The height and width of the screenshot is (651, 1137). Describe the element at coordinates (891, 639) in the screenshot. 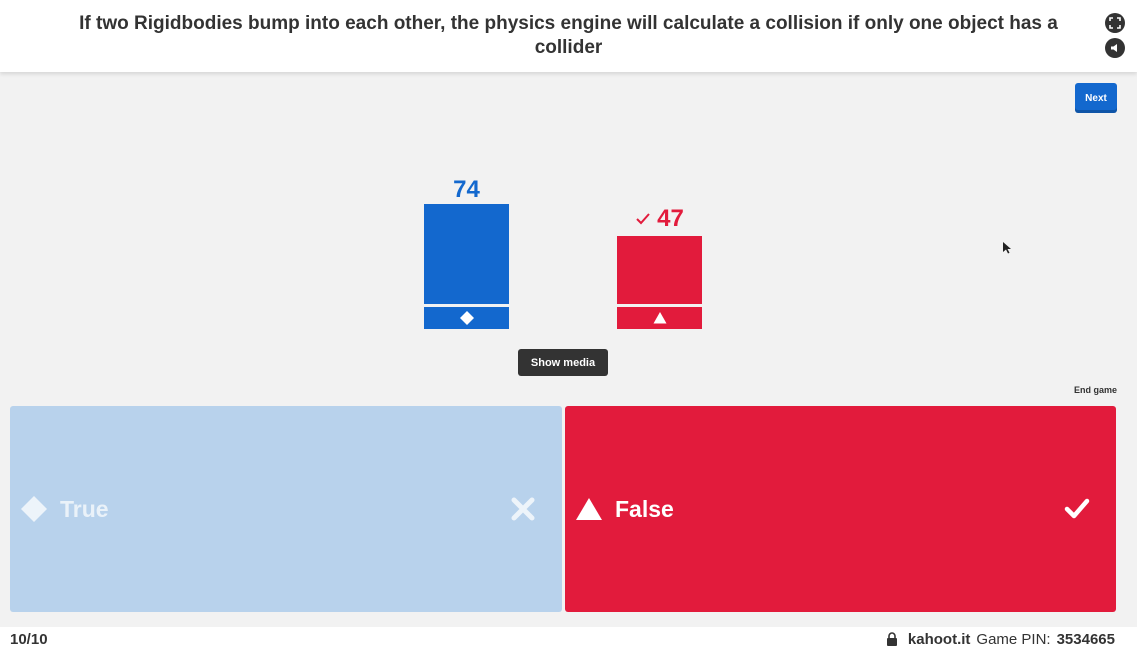

I see `lock-icon` at that location.